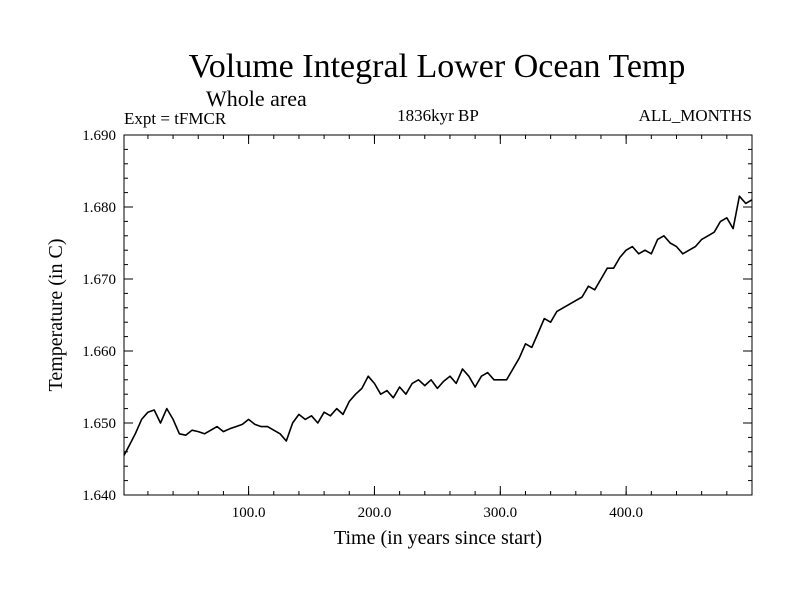 The height and width of the screenshot is (600, 800). Describe the element at coordinates (375, 513) in the screenshot. I see `x-tick-label: 200.0` at that location.